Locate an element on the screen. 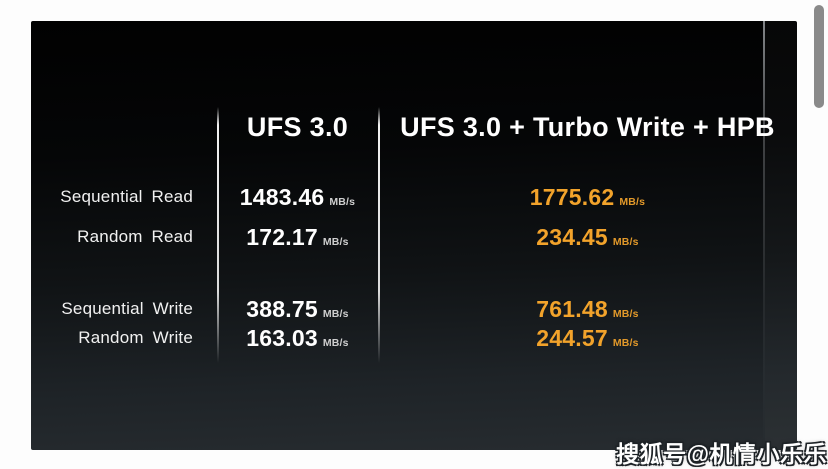  base-value-number: 388.75 is located at coordinates (282, 308).